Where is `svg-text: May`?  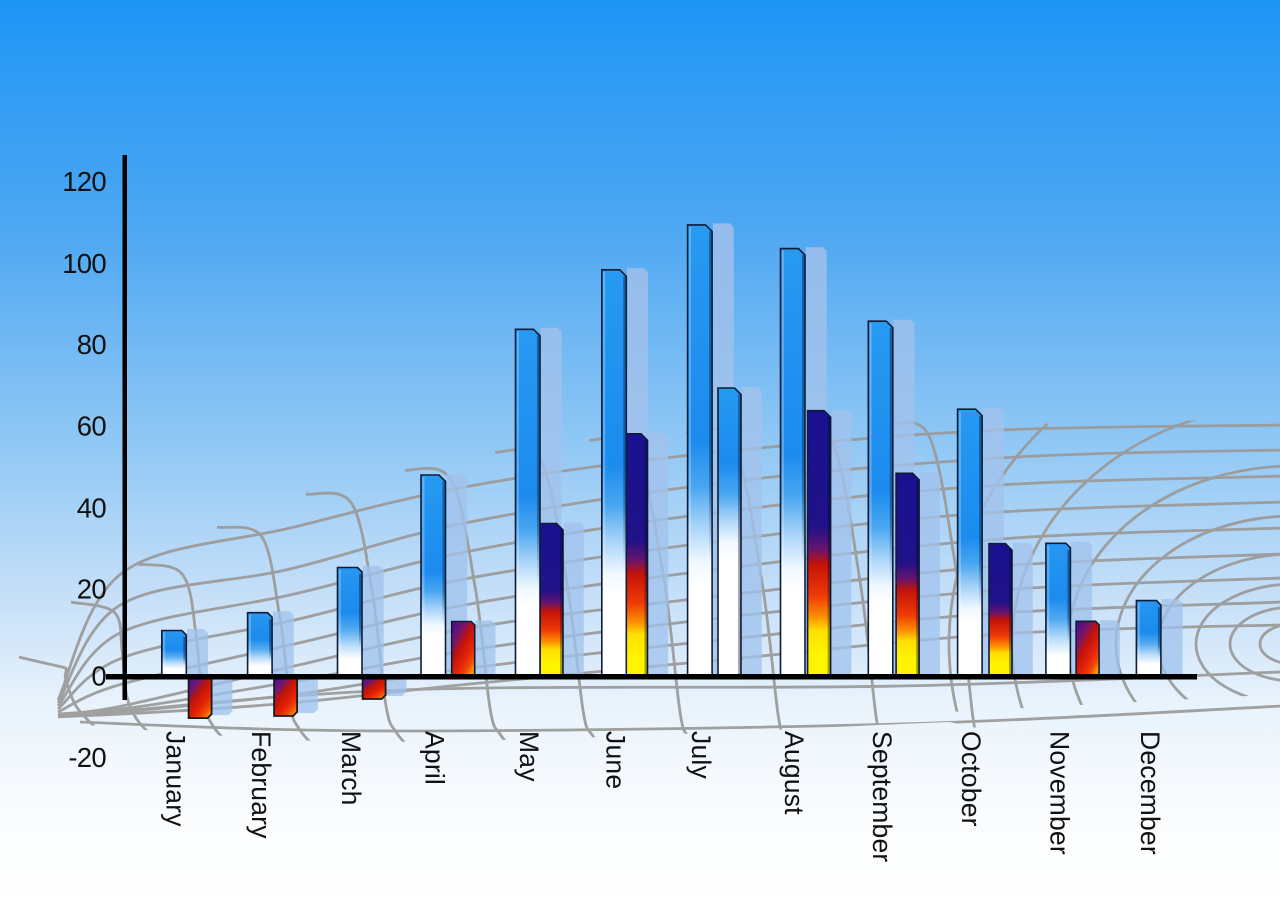 svg-text: May is located at coordinates (529, 756).